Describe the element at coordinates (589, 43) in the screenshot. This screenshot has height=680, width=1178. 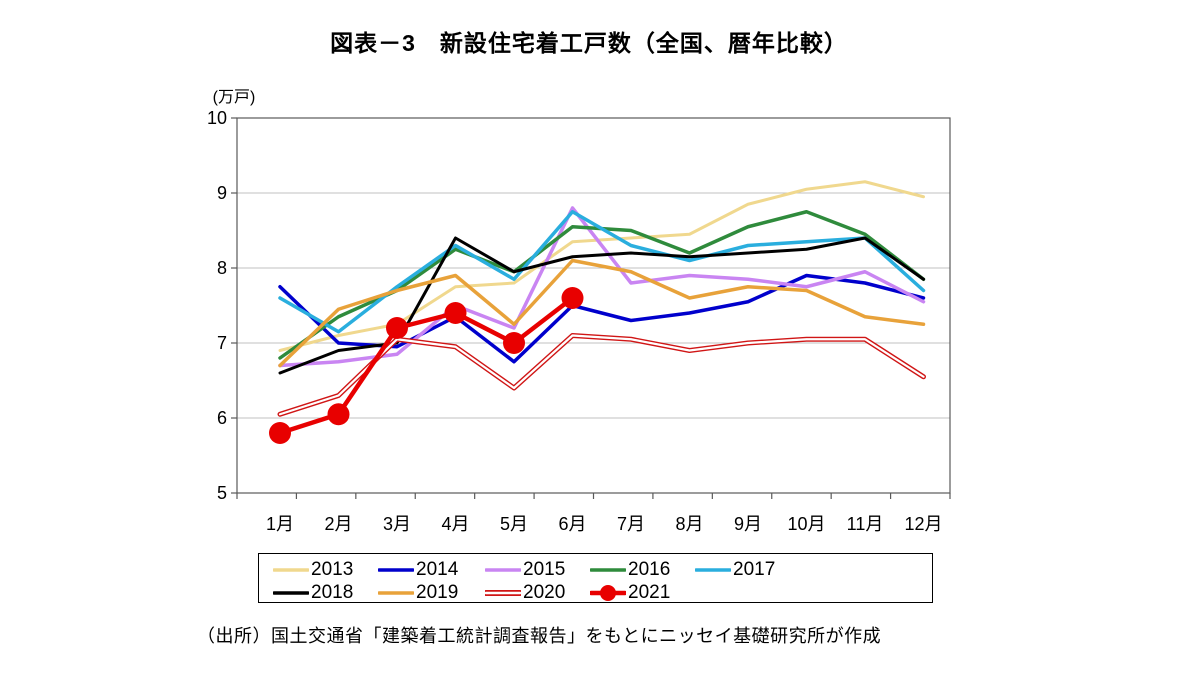
I see `chart-title: 図表－3 新設住宅着工戸数（全国、暦年比較）` at that location.